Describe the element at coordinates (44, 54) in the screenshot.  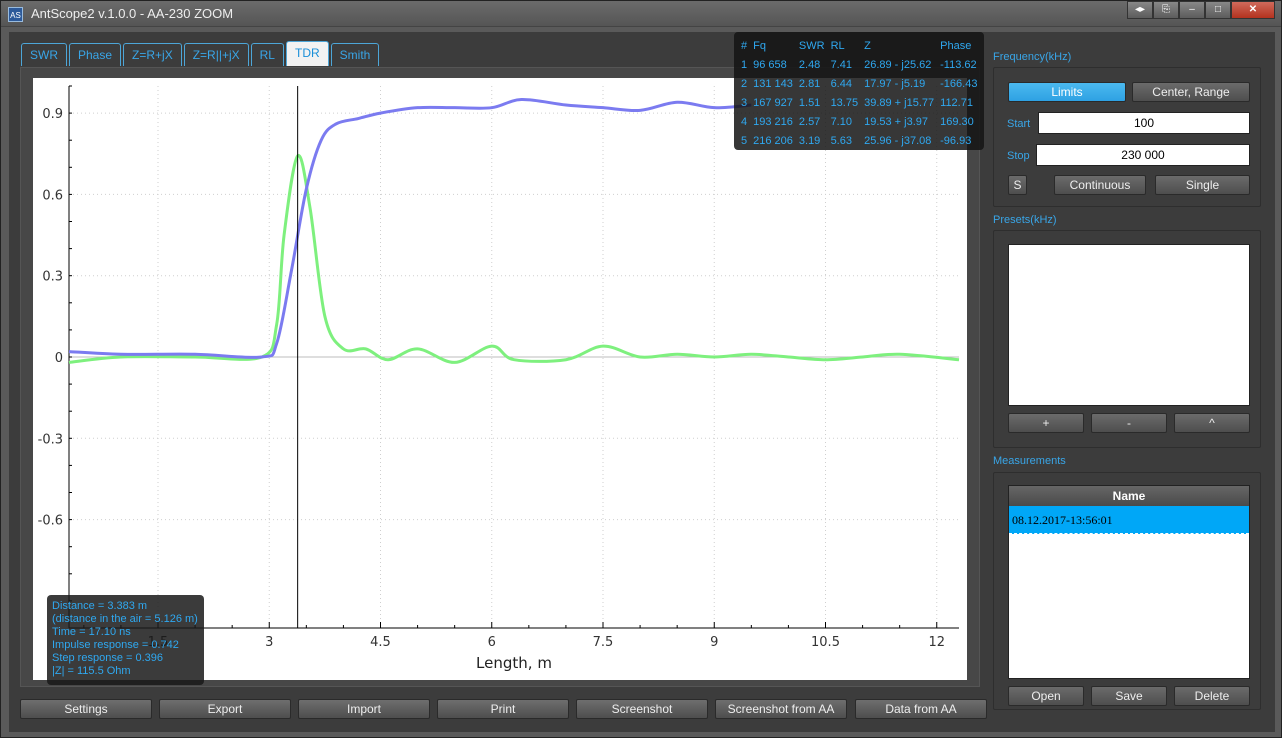
I see `tab-swr: SWR` at that location.